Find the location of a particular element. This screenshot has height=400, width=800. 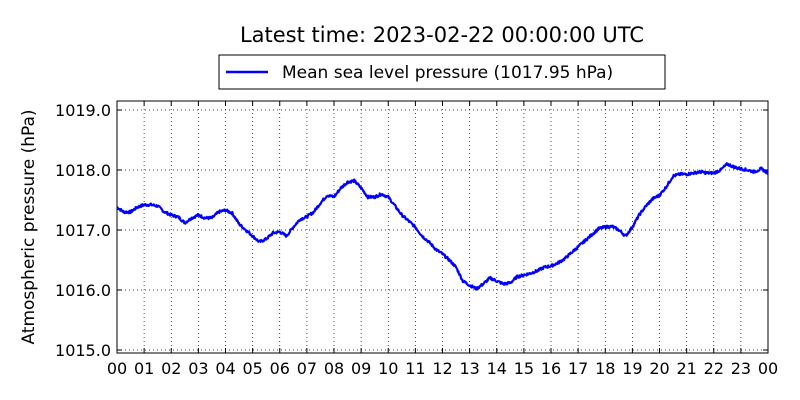

x-tick-label: 05 is located at coordinates (252, 368).